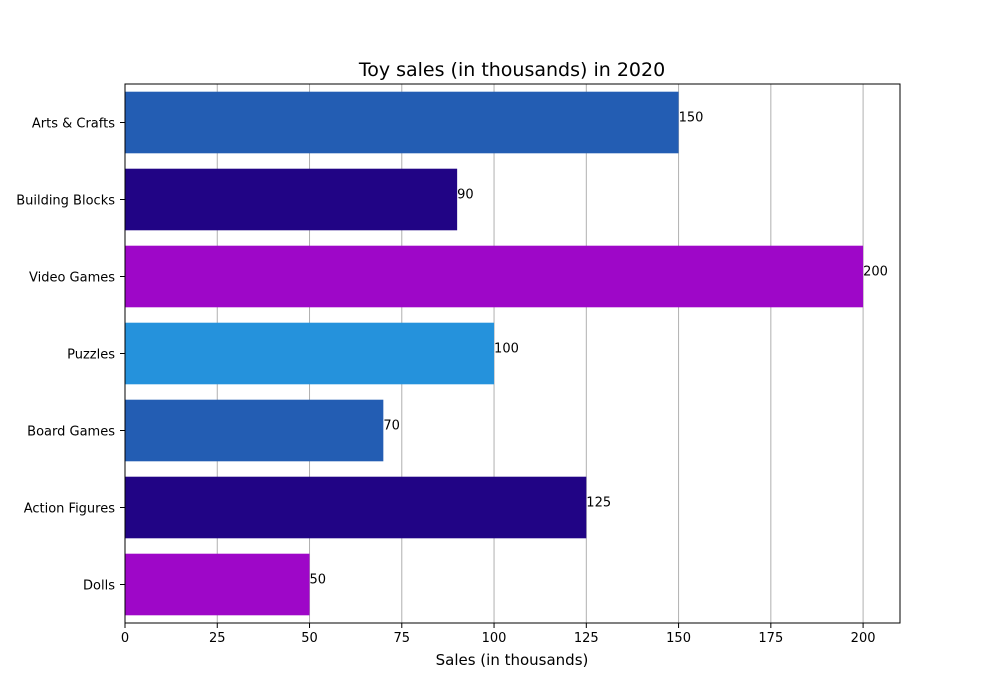 This screenshot has width=1000, height=700. I want to click on bar-value-label: 90, so click(465, 195).